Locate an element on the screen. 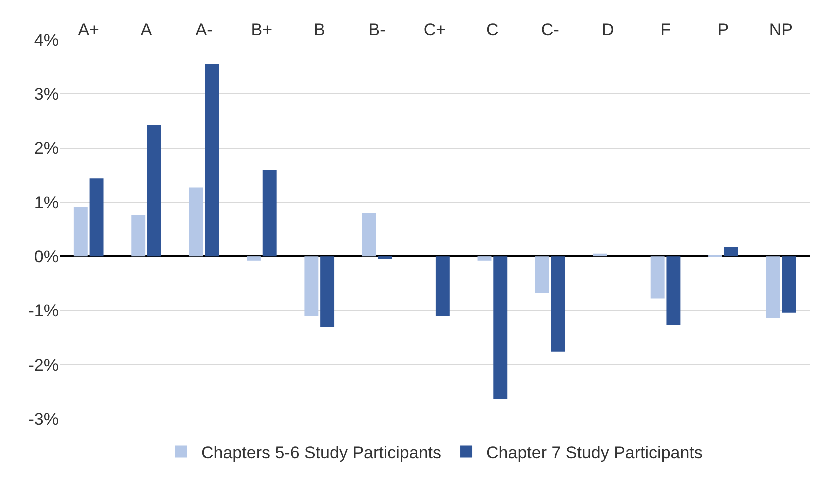 This screenshot has width=825, height=482. x-tick-label: B is located at coordinates (320, 30).